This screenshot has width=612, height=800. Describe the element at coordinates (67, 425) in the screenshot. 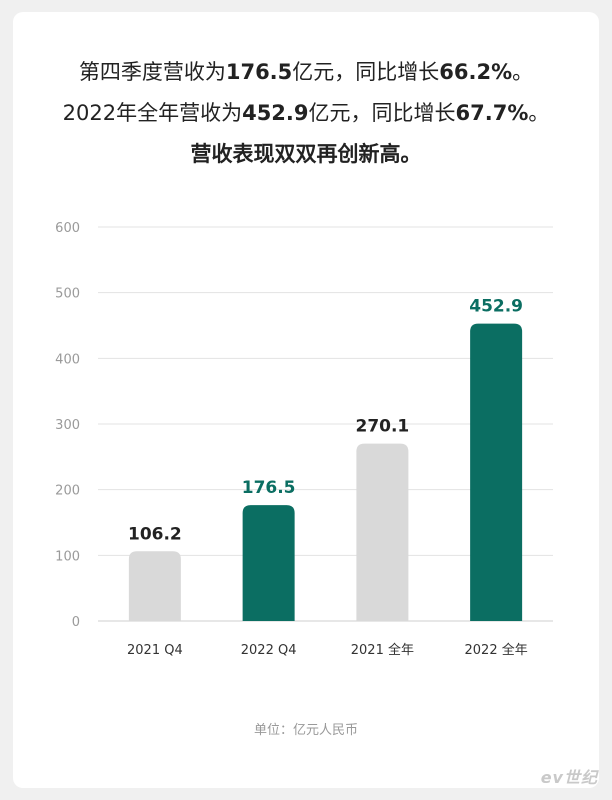

I see `y-tick-label: 300` at that location.